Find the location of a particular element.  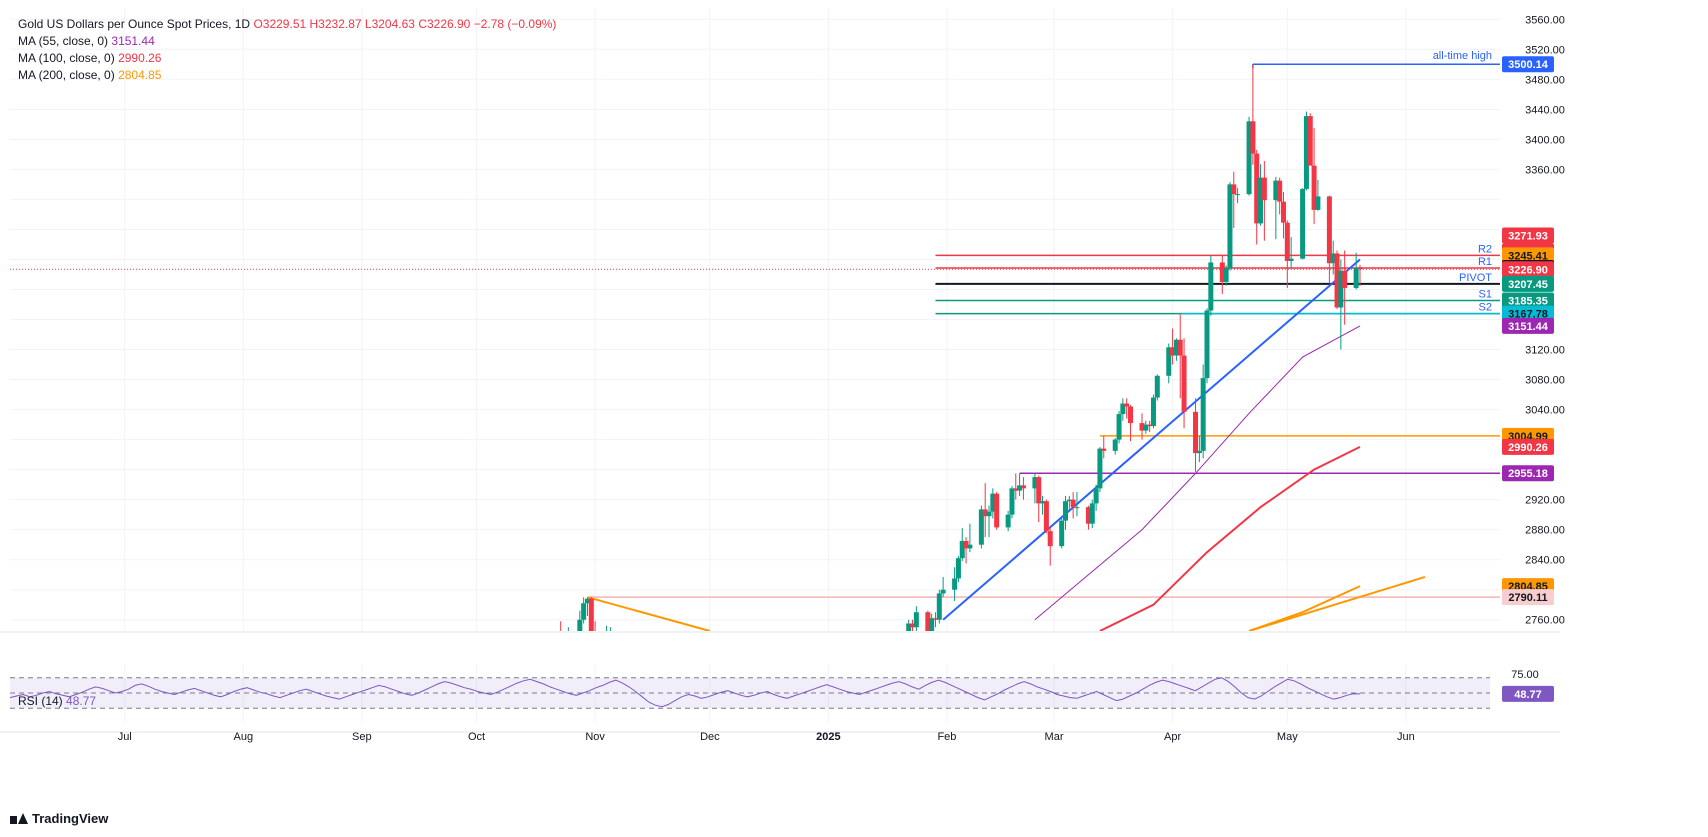

price-tick-label: 2920.00 is located at coordinates (1545, 501).